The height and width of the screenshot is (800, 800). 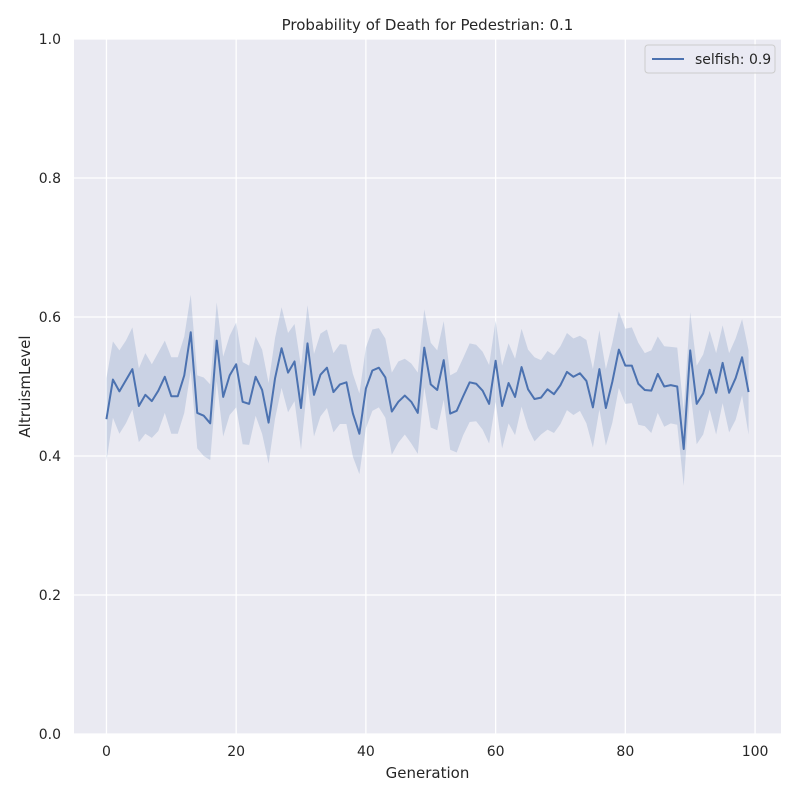 I want to click on y-tick-label: 1.0, so click(x=50, y=40).